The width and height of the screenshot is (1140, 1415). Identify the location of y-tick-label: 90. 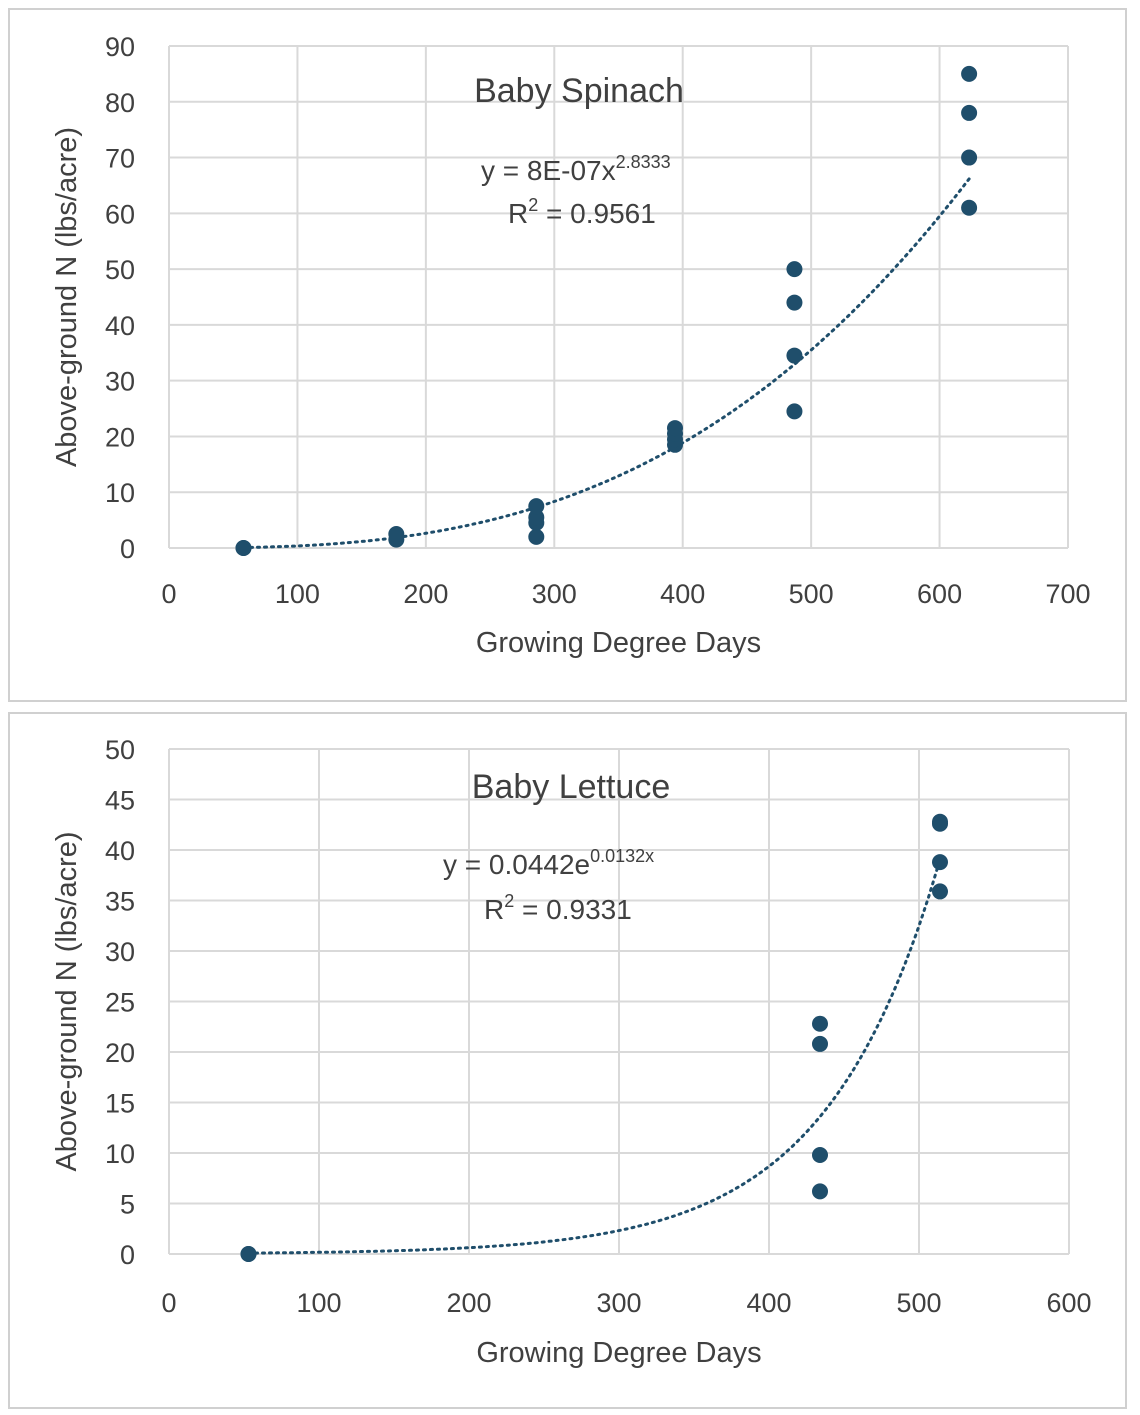
(120, 47).